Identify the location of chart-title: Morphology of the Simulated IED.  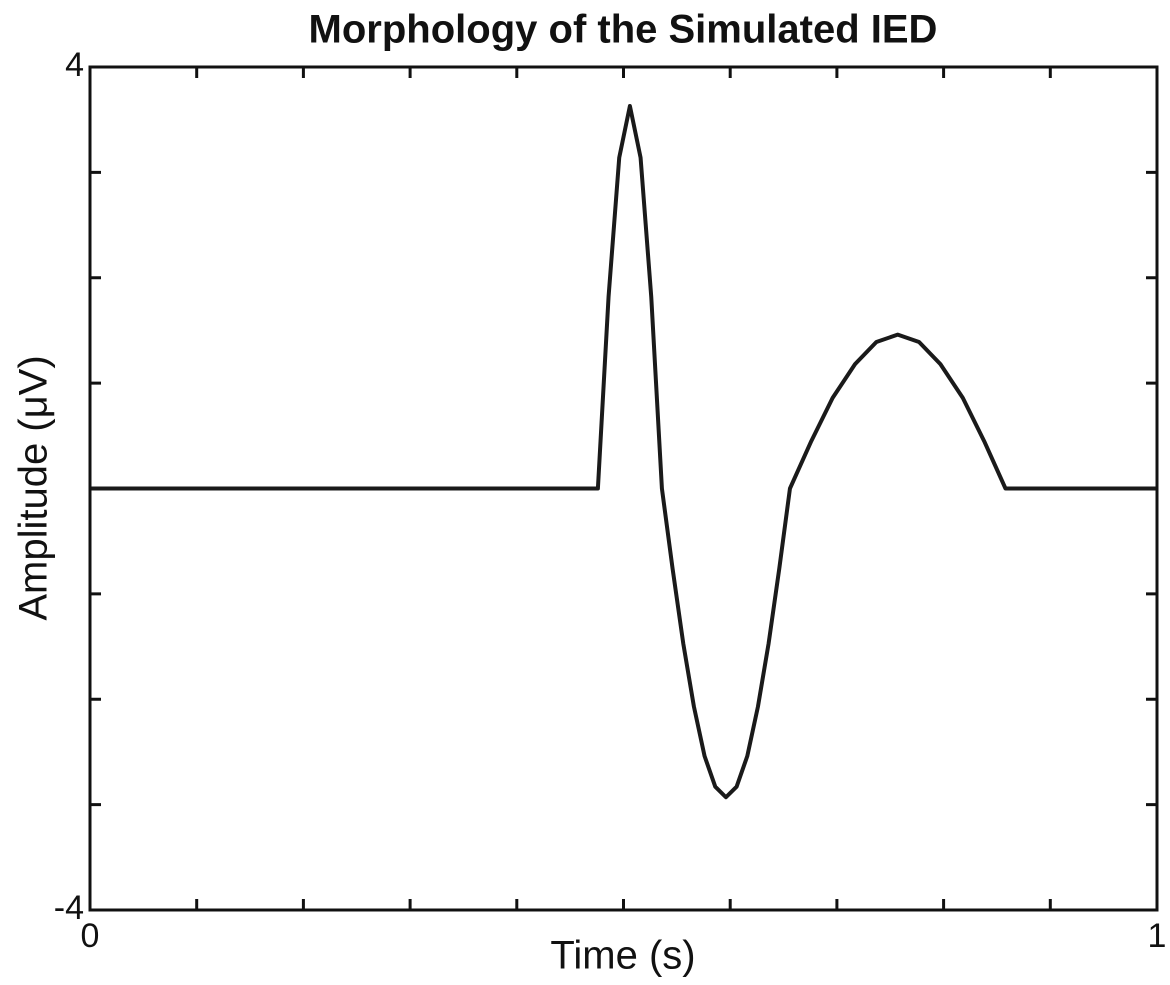
(623, 30).